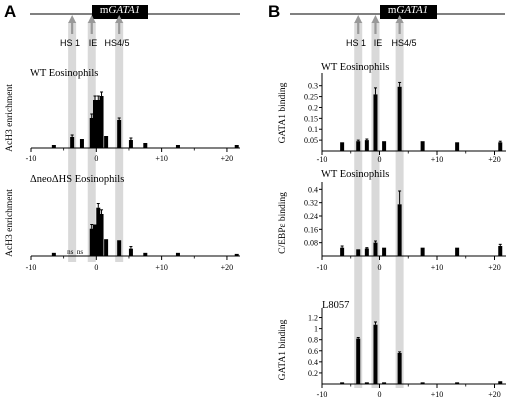 The height and width of the screenshot is (405, 520). What do you see at coordinates (356, 43) in the screenshot?
I see `panel-b-site-hs1: HS 1` at bounding box center [356, 43].